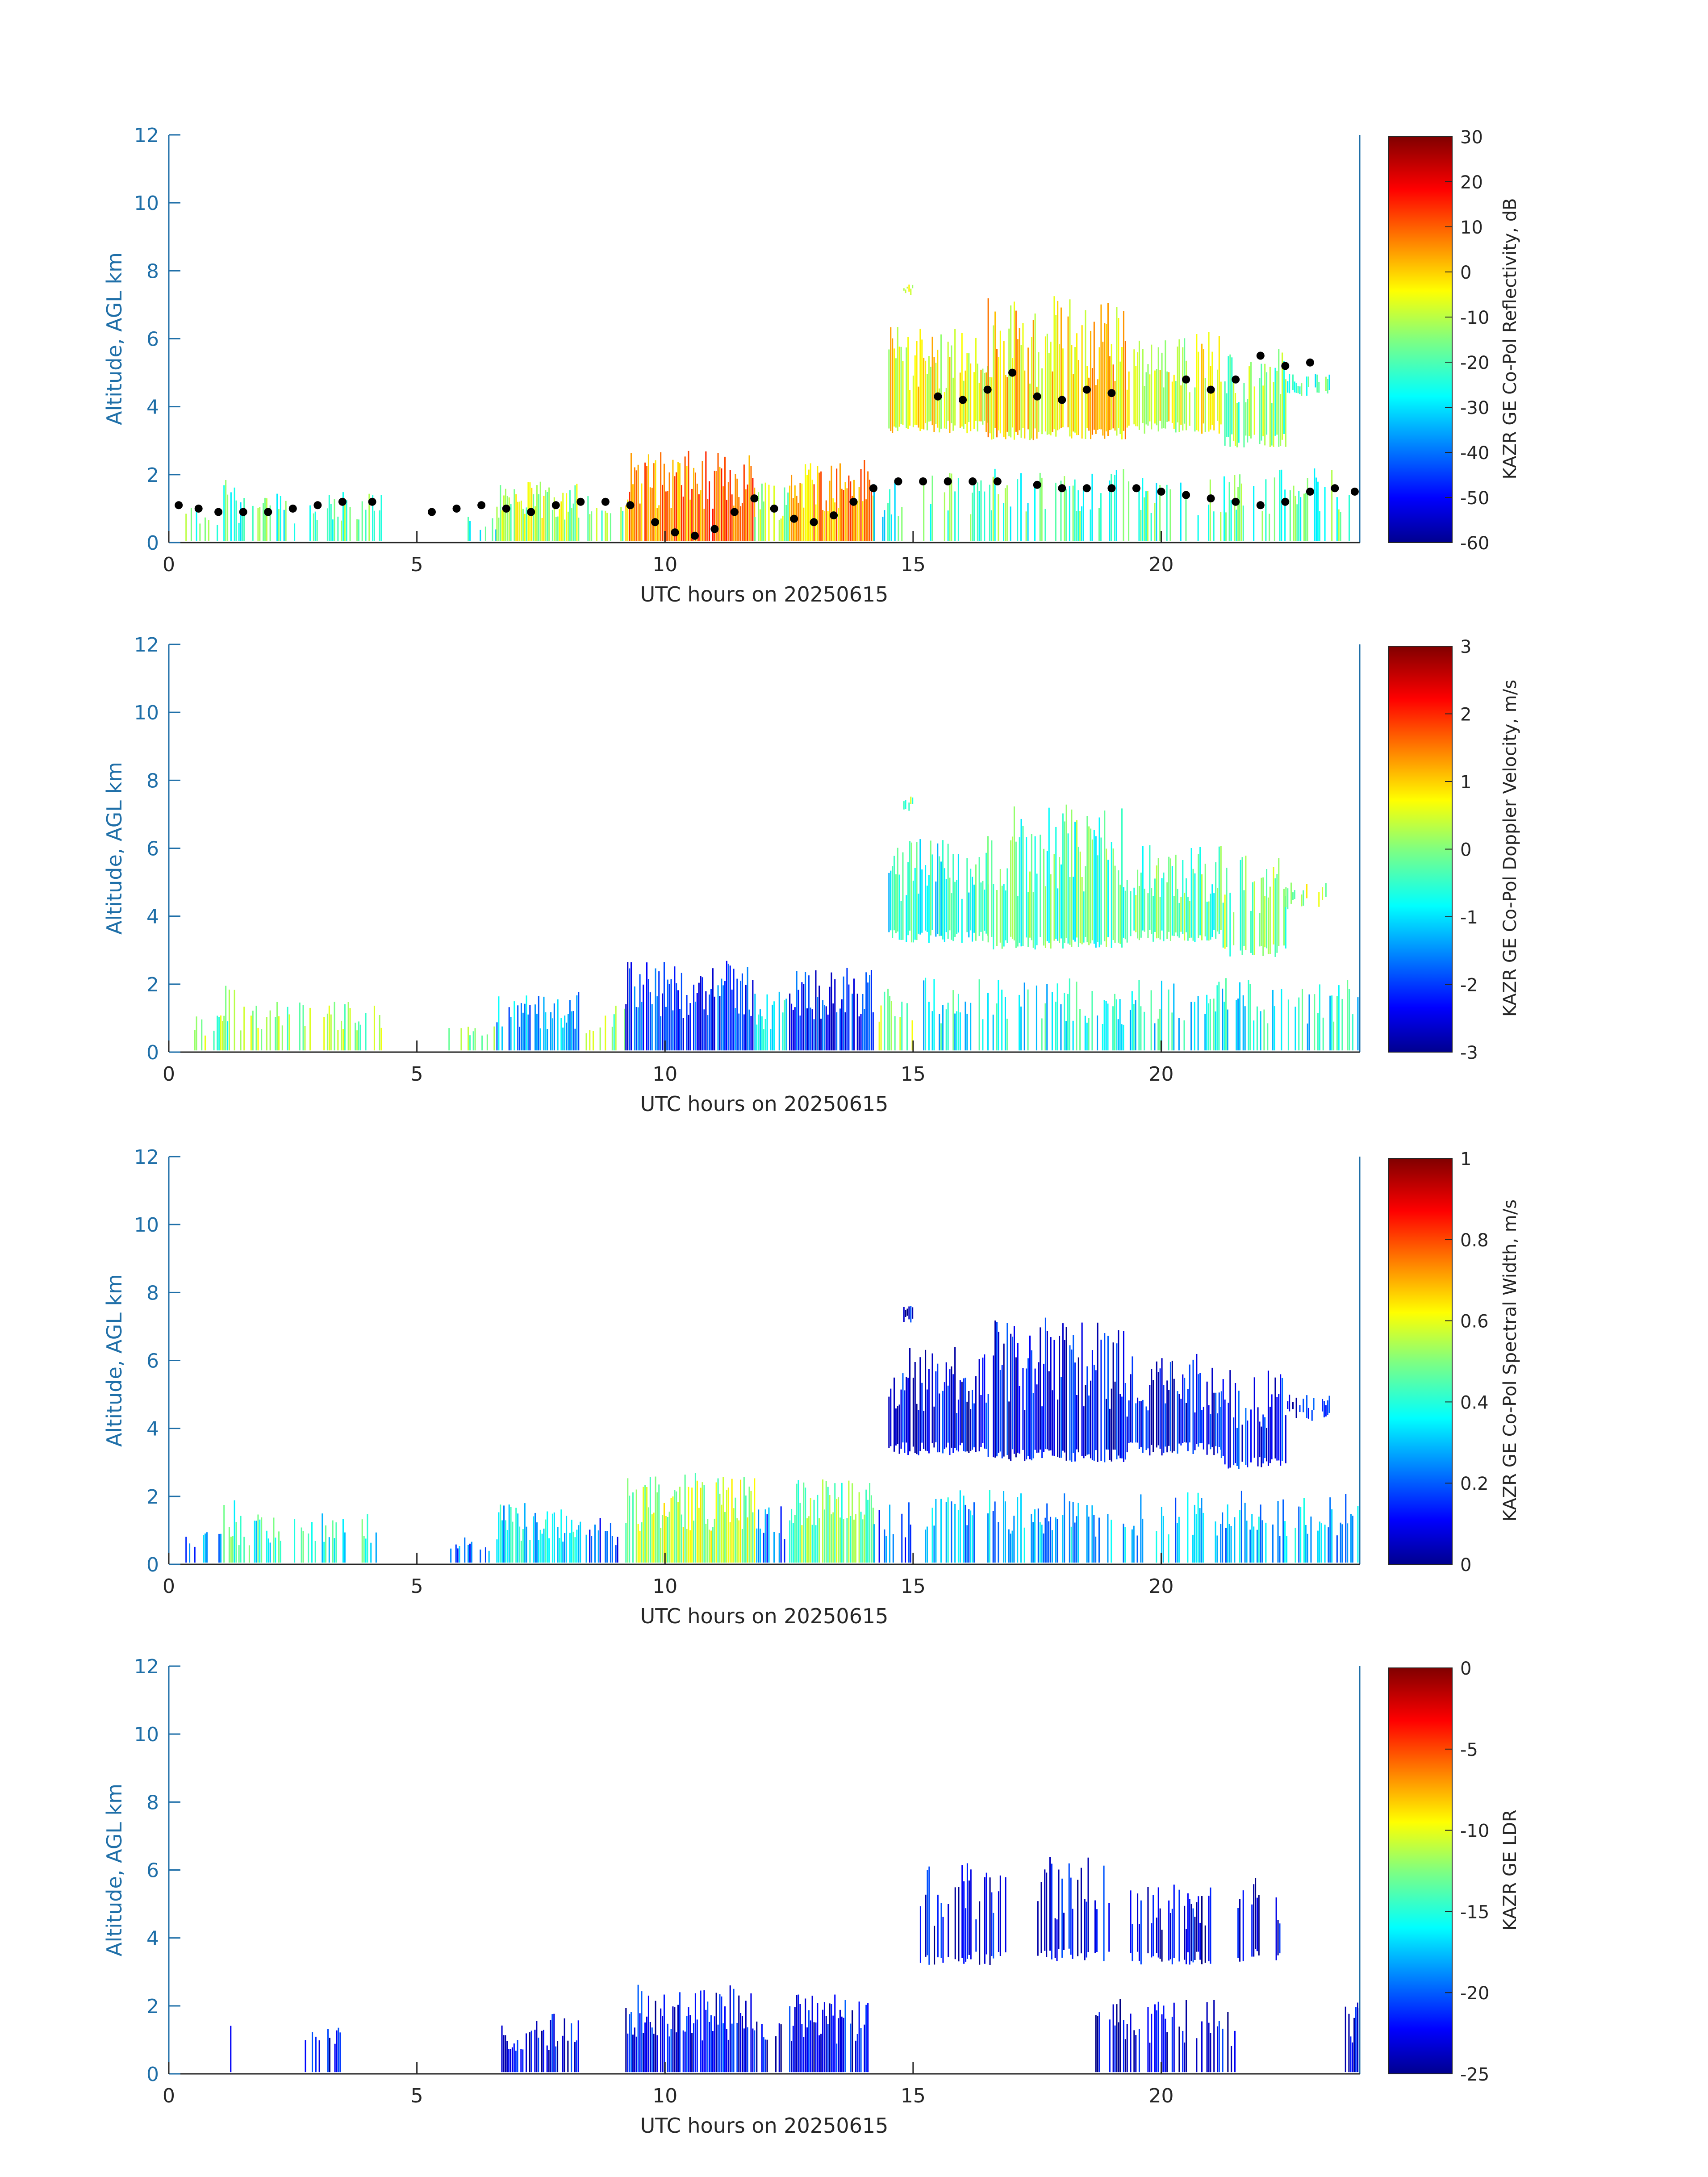 This screenshot has height=2177, width=1708. I want to click on colorbar-tick-label: -20, so click(1474, 1993).